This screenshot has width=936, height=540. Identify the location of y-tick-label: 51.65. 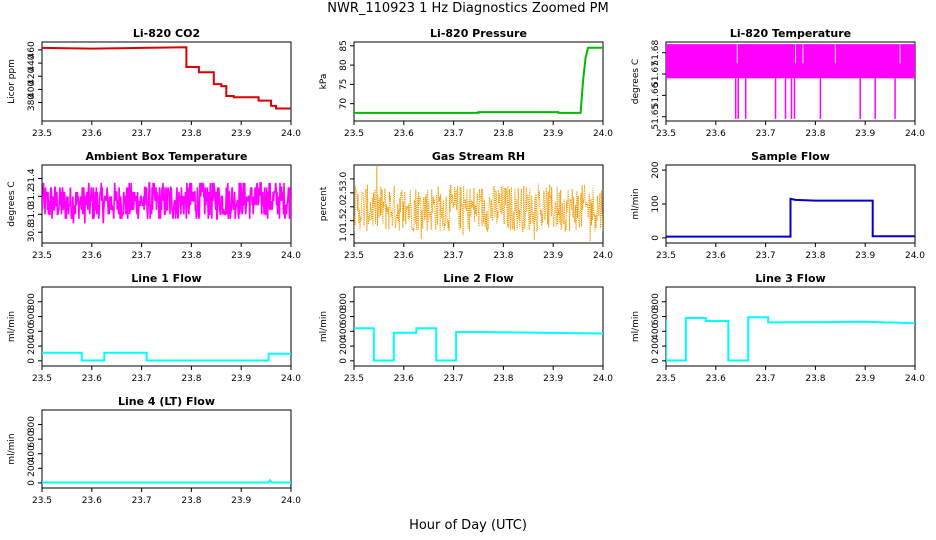
(656, 117).